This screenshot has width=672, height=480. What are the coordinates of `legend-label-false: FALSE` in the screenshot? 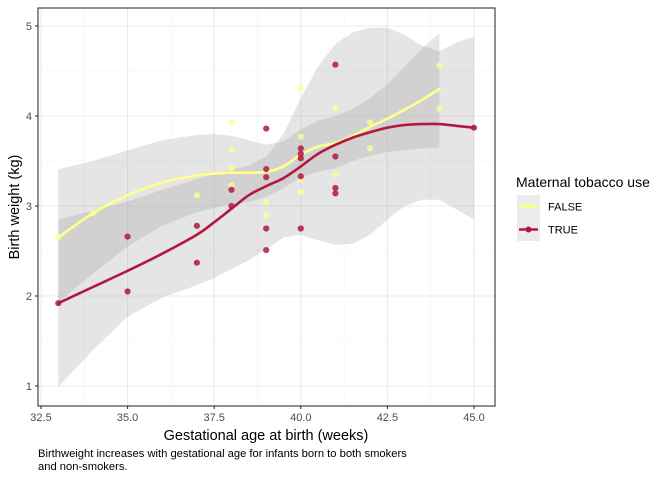 It's located at (565, 208).